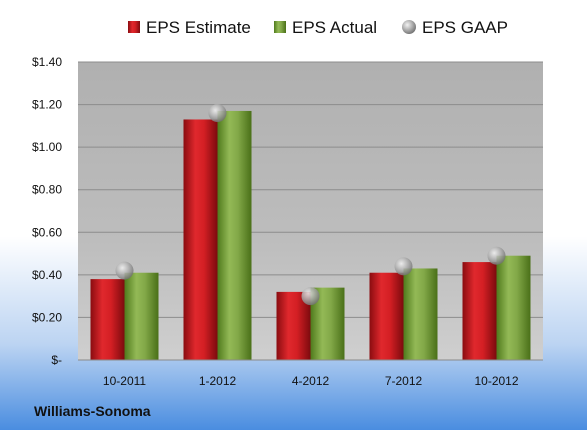 The width and height of the screenshot is (587, 430). I want to click on legend-marker-gaap, so click(409, 27).